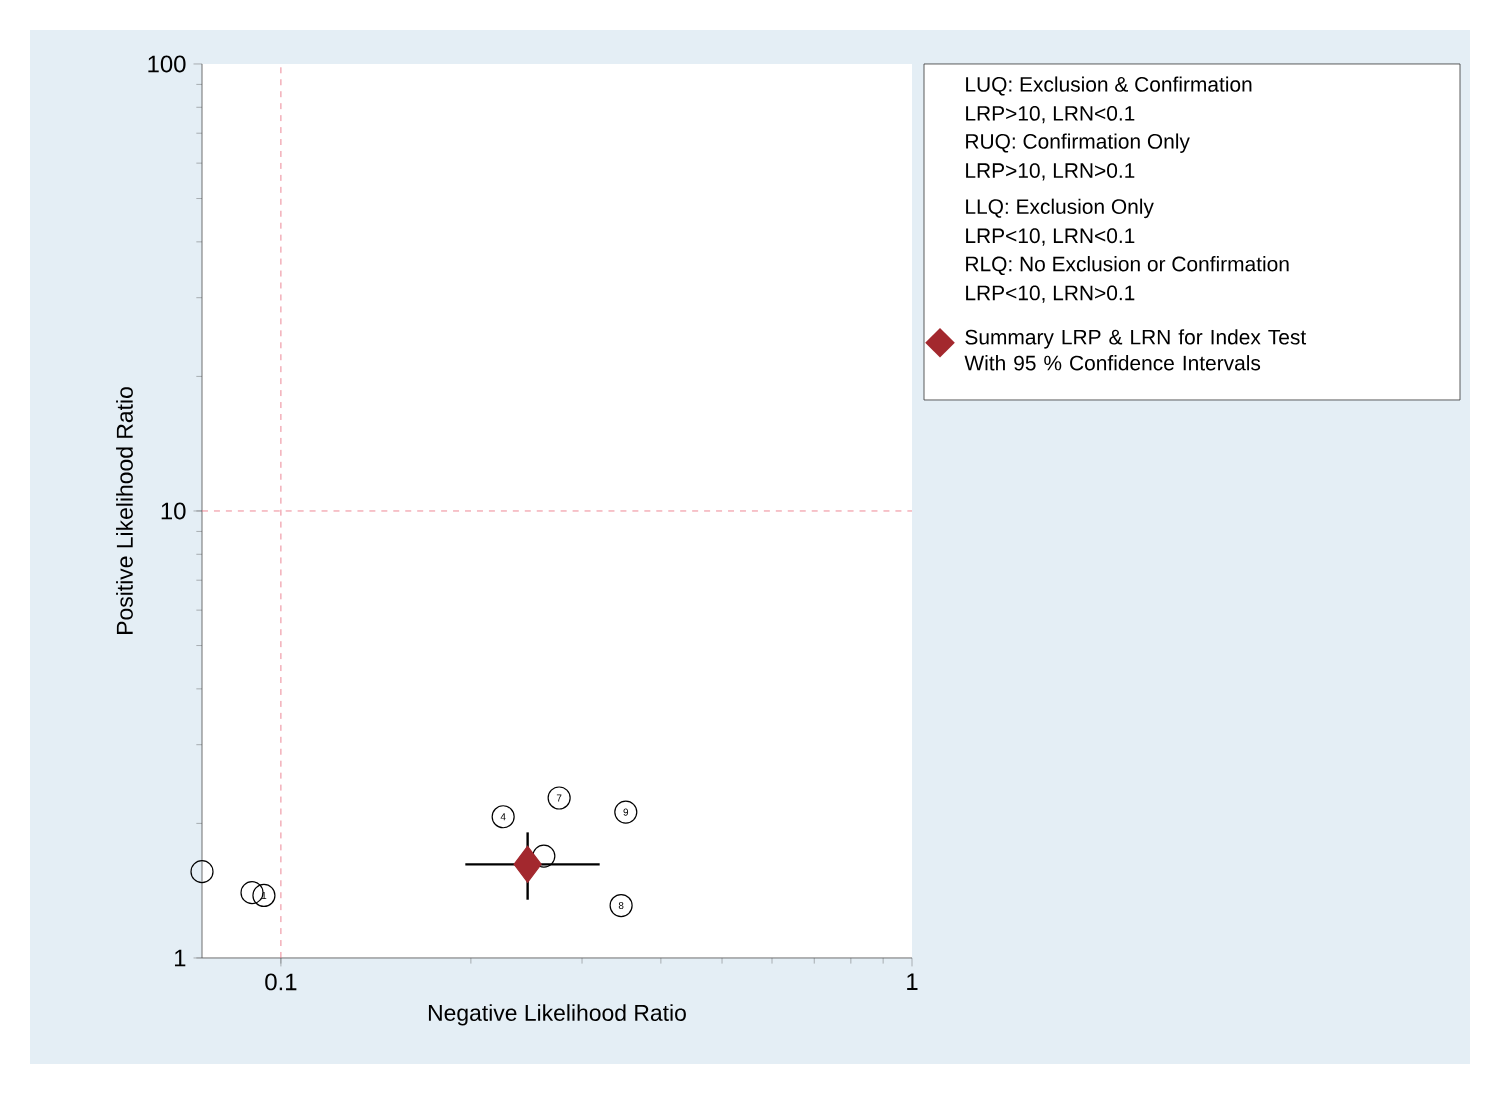 This screenshot has width=1486, height=1096. I want to click on y-tick-label: 100, so click(167, 64).